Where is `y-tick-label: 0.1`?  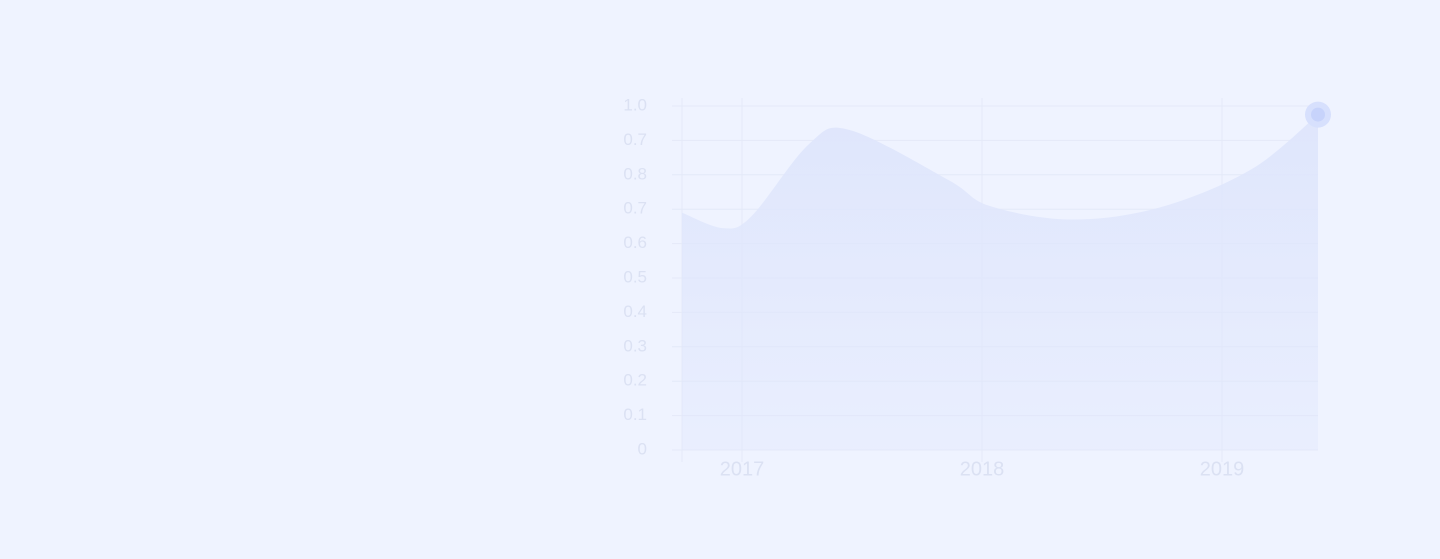 y-tick-label: 0.1 is located at coordinates (635, 414).